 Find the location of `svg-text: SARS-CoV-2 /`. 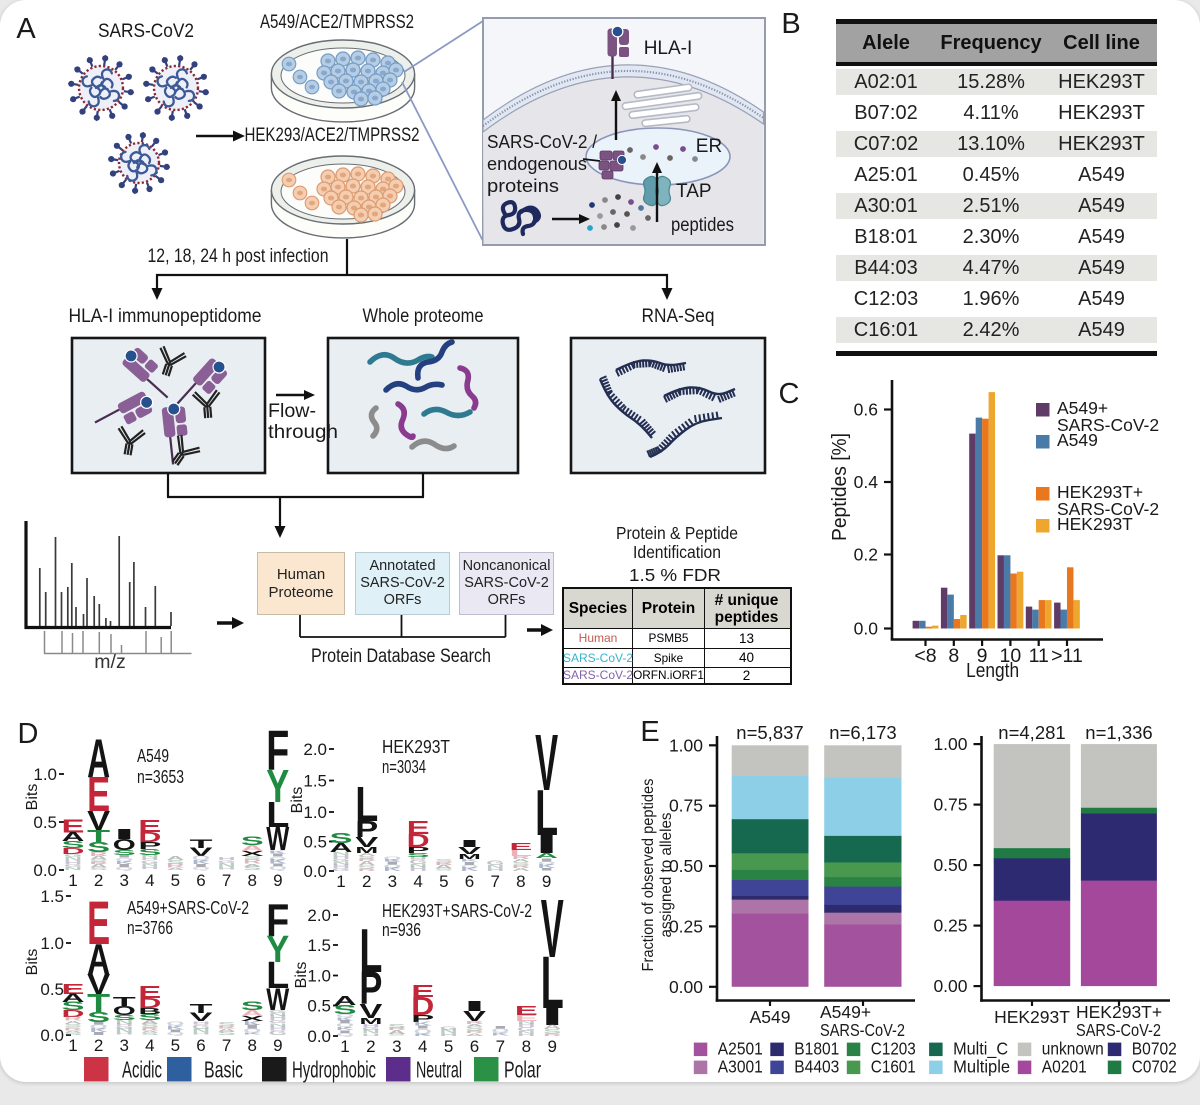

svg-text: SARS-CoV-2 / is located at coordinates (542, 142).